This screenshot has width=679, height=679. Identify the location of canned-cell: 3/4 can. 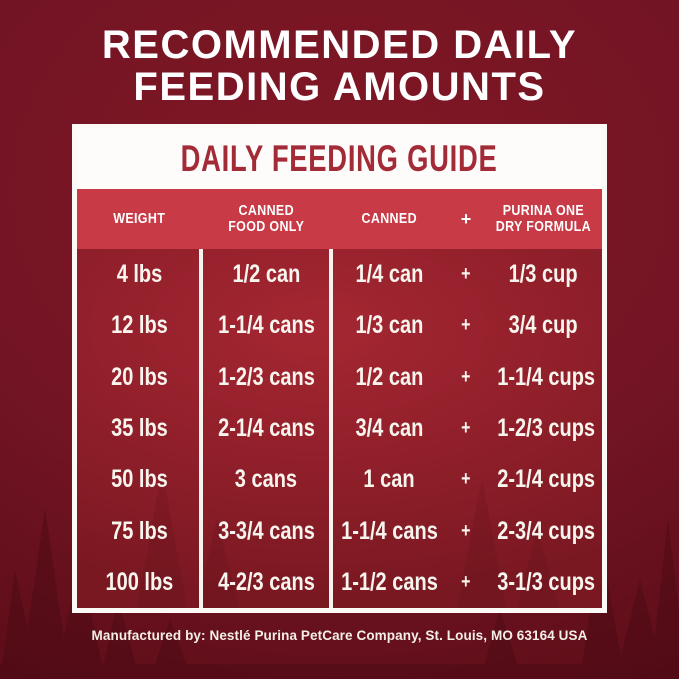
(389, 427).